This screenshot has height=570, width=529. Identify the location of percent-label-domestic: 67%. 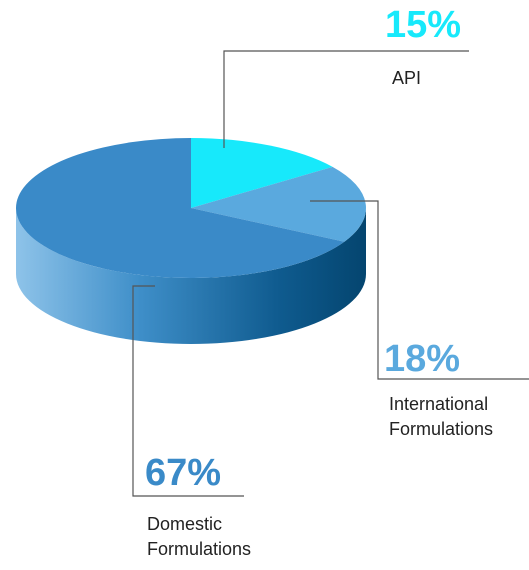
(183, 473).